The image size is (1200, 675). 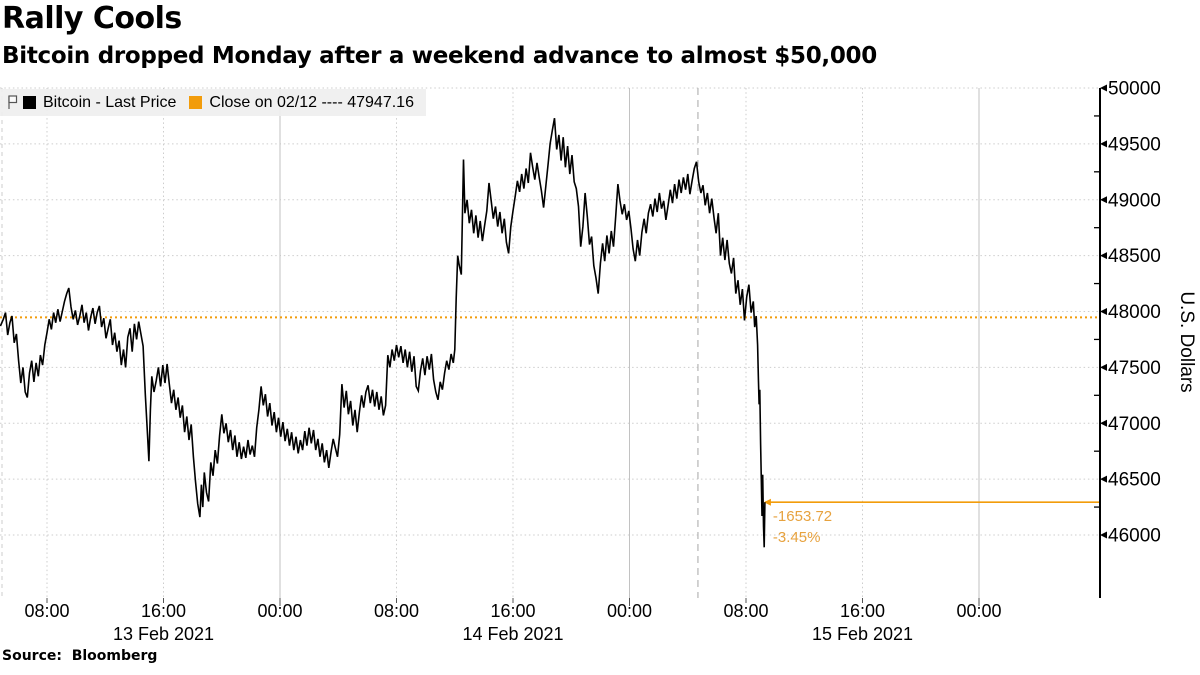 What do you see at coordinates (1134, 536) in the screenshot?
I see `y-tick-label-46000: 46000` at bounding box center [1134, 536].